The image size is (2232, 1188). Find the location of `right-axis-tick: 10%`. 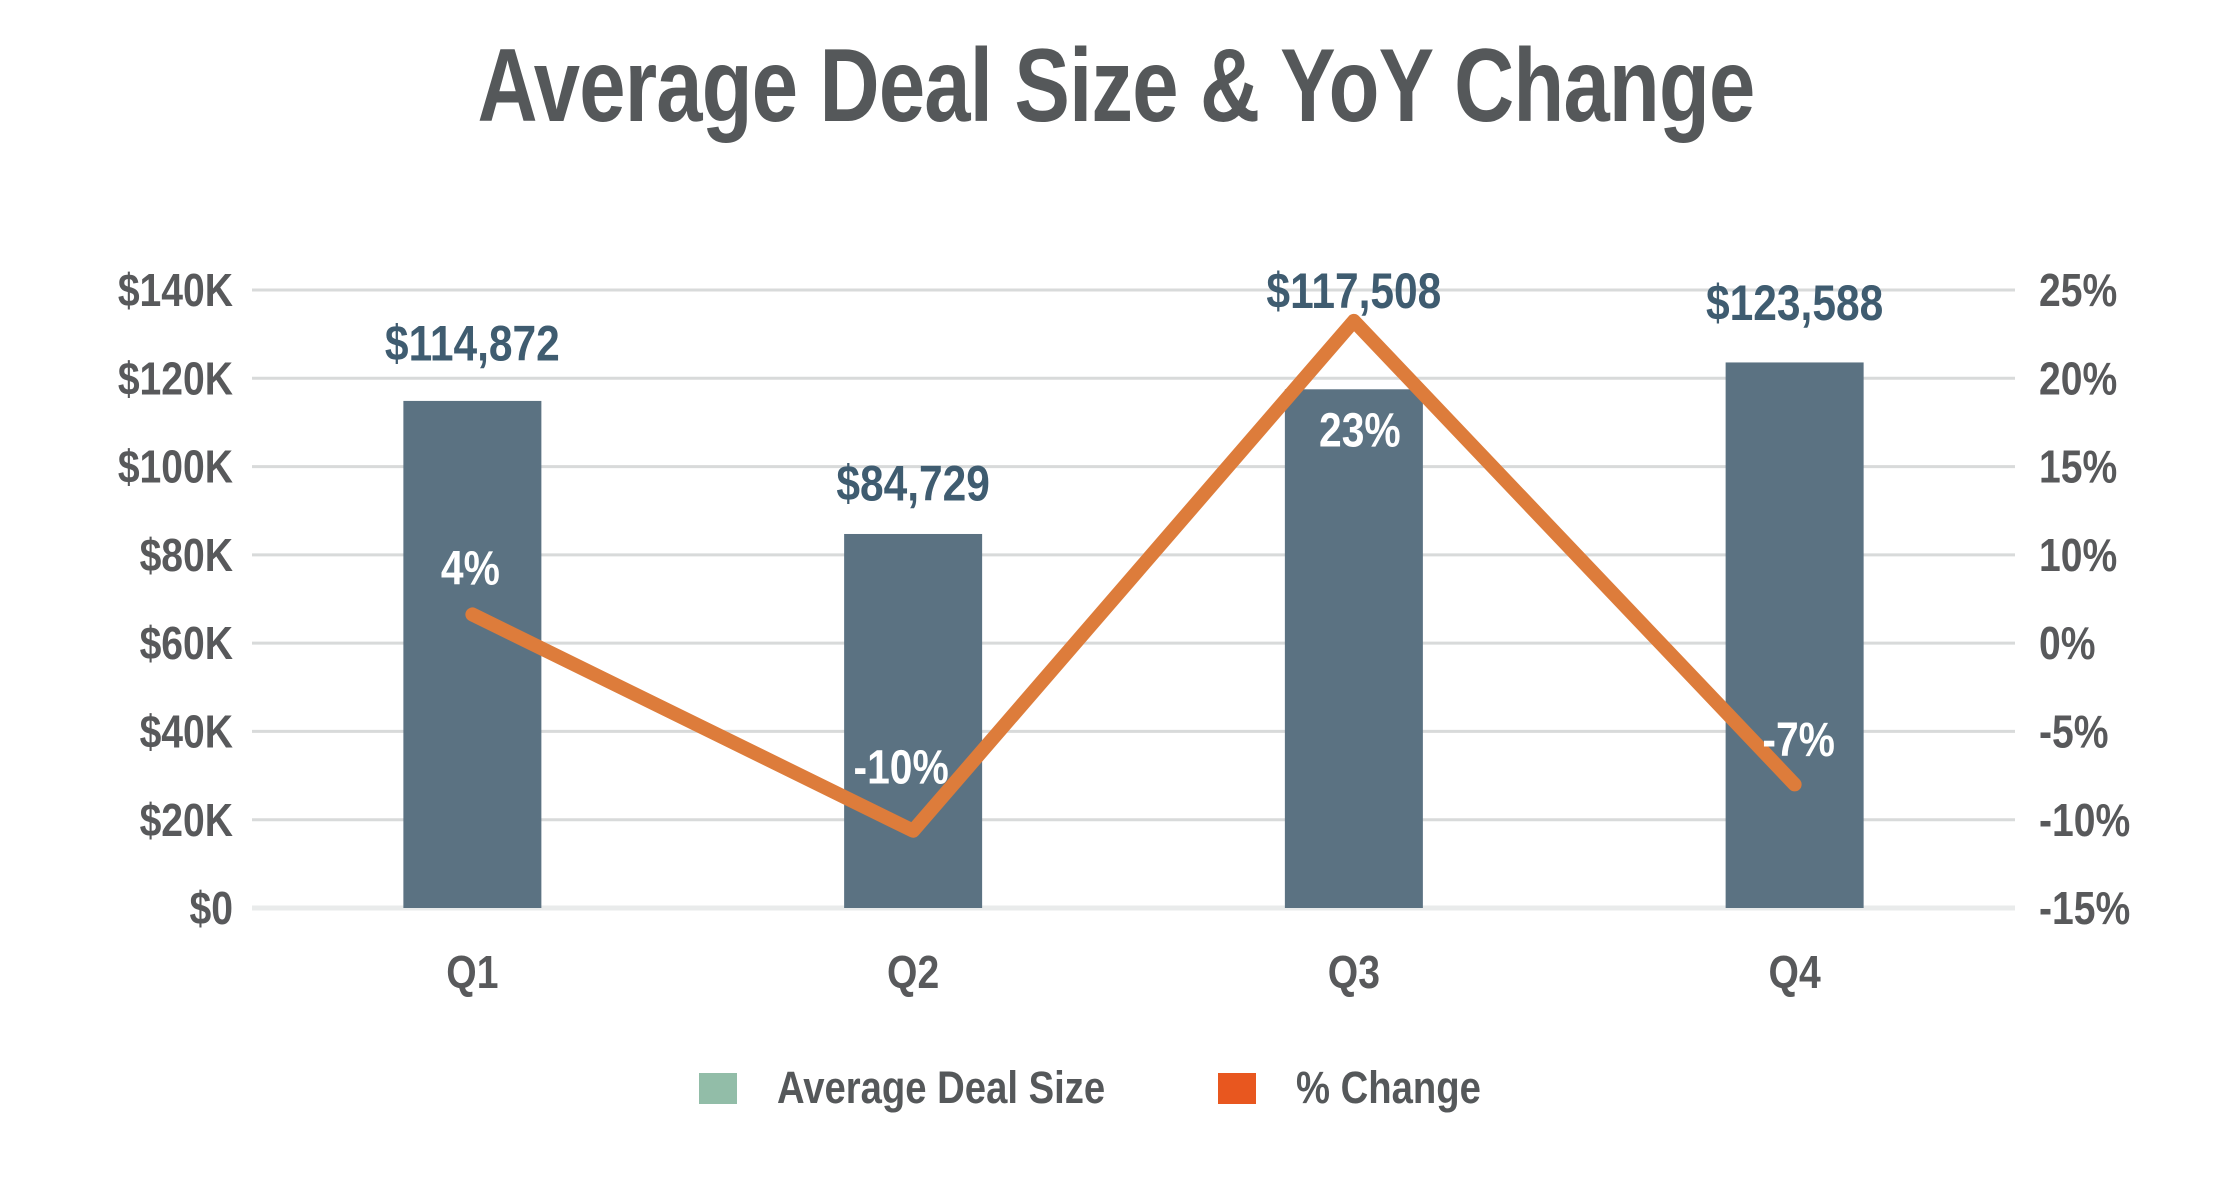

right-axis-tick: 10% is located at coordinates (2078, 556).